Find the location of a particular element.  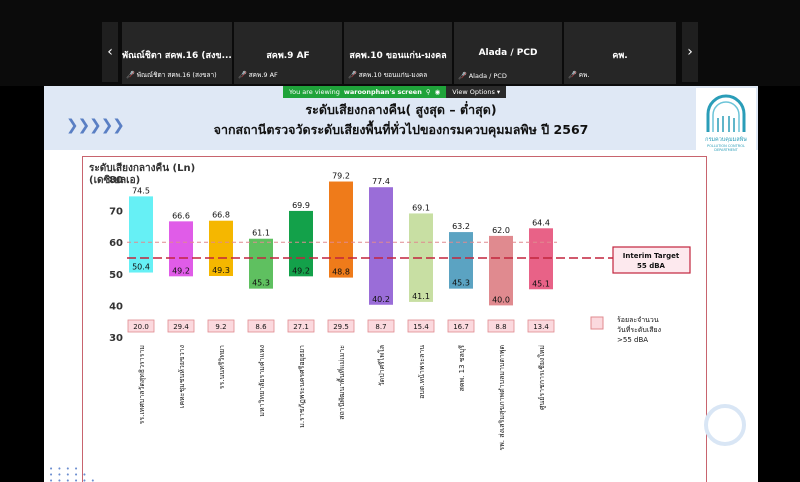

percent-row: 20.0 29.4 9.2 8.6 27.1 29.5 8.7 15.4 16.7 8.8 13.4 is located at coordinates (341, 326).